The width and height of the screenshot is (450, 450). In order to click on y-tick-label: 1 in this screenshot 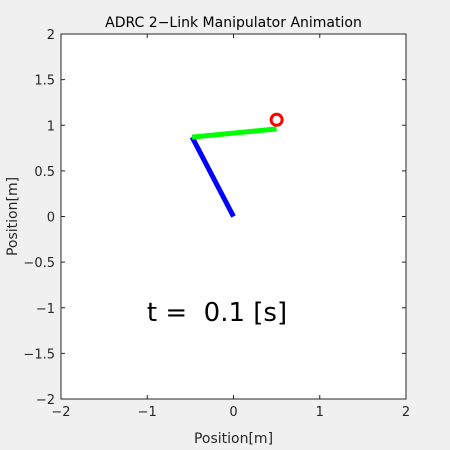, I will do `click(51, 126)`.